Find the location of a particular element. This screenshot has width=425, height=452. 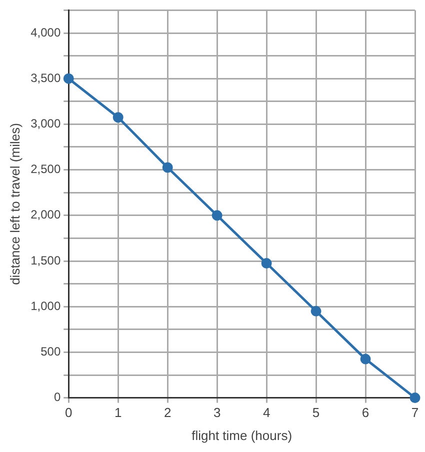

x-tick-label: 2 is located at coordinates (168, 412).